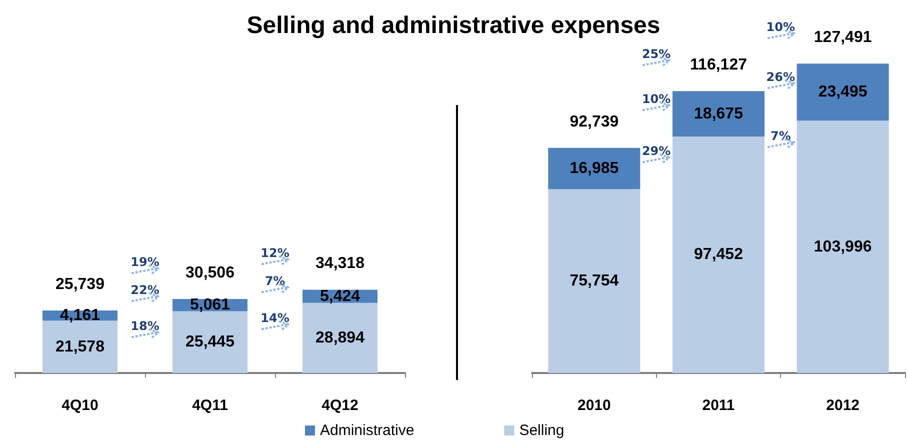 The width and height of the screenshot is (907, 443). What do you see at coordinates (80, 405) in the screenshot?
I see `x-tick-label: 4Q10` at bounding box center [80, 405].